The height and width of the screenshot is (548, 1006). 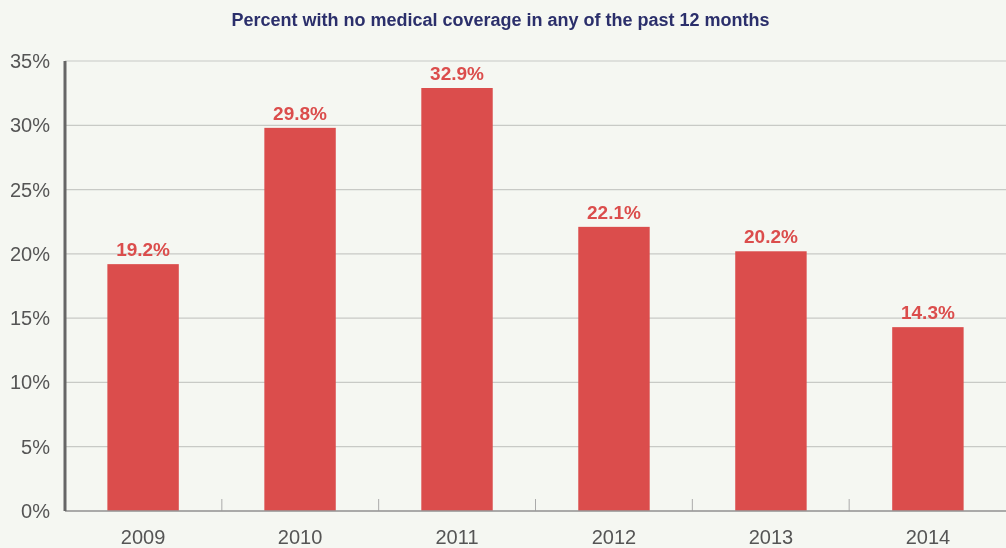 What do you see at coordinates (30, 61) in the screenshot?
I see `y-tick-label: 35%` at bounding box center [30, 61].